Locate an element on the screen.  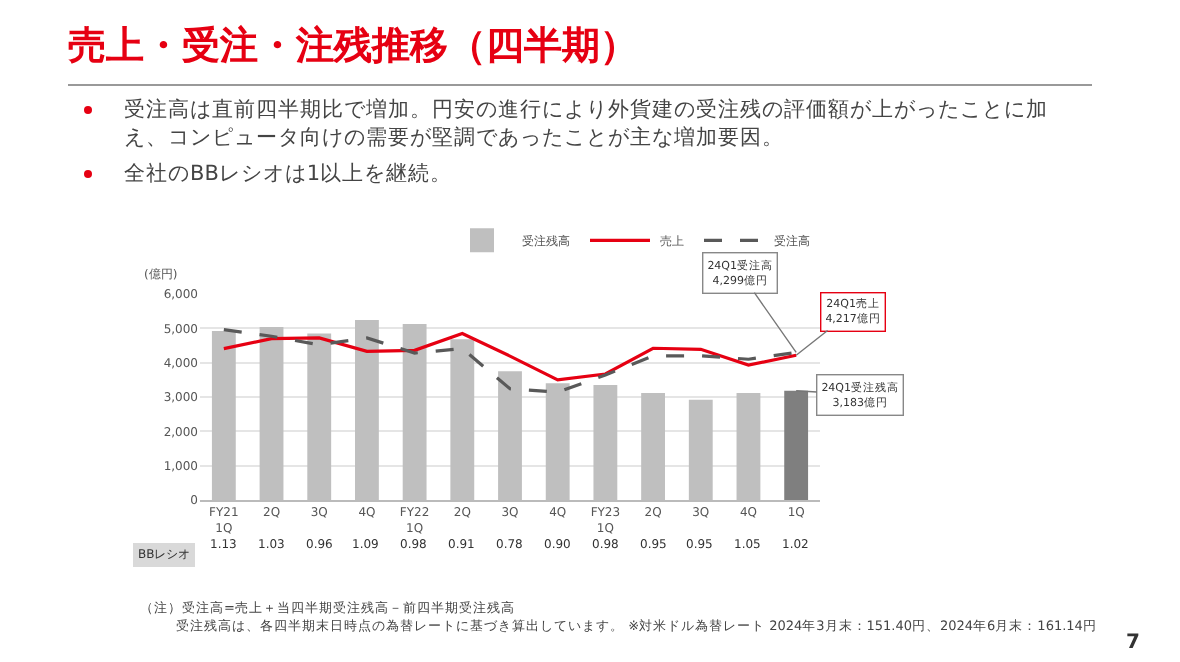
text: 7 is located at coordinates (1133, 643).